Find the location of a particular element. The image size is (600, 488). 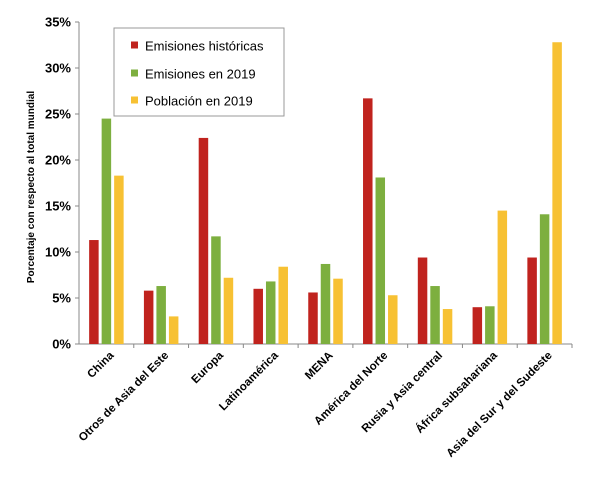

y-tick-label: 30% is located at coordinates (58, 68).